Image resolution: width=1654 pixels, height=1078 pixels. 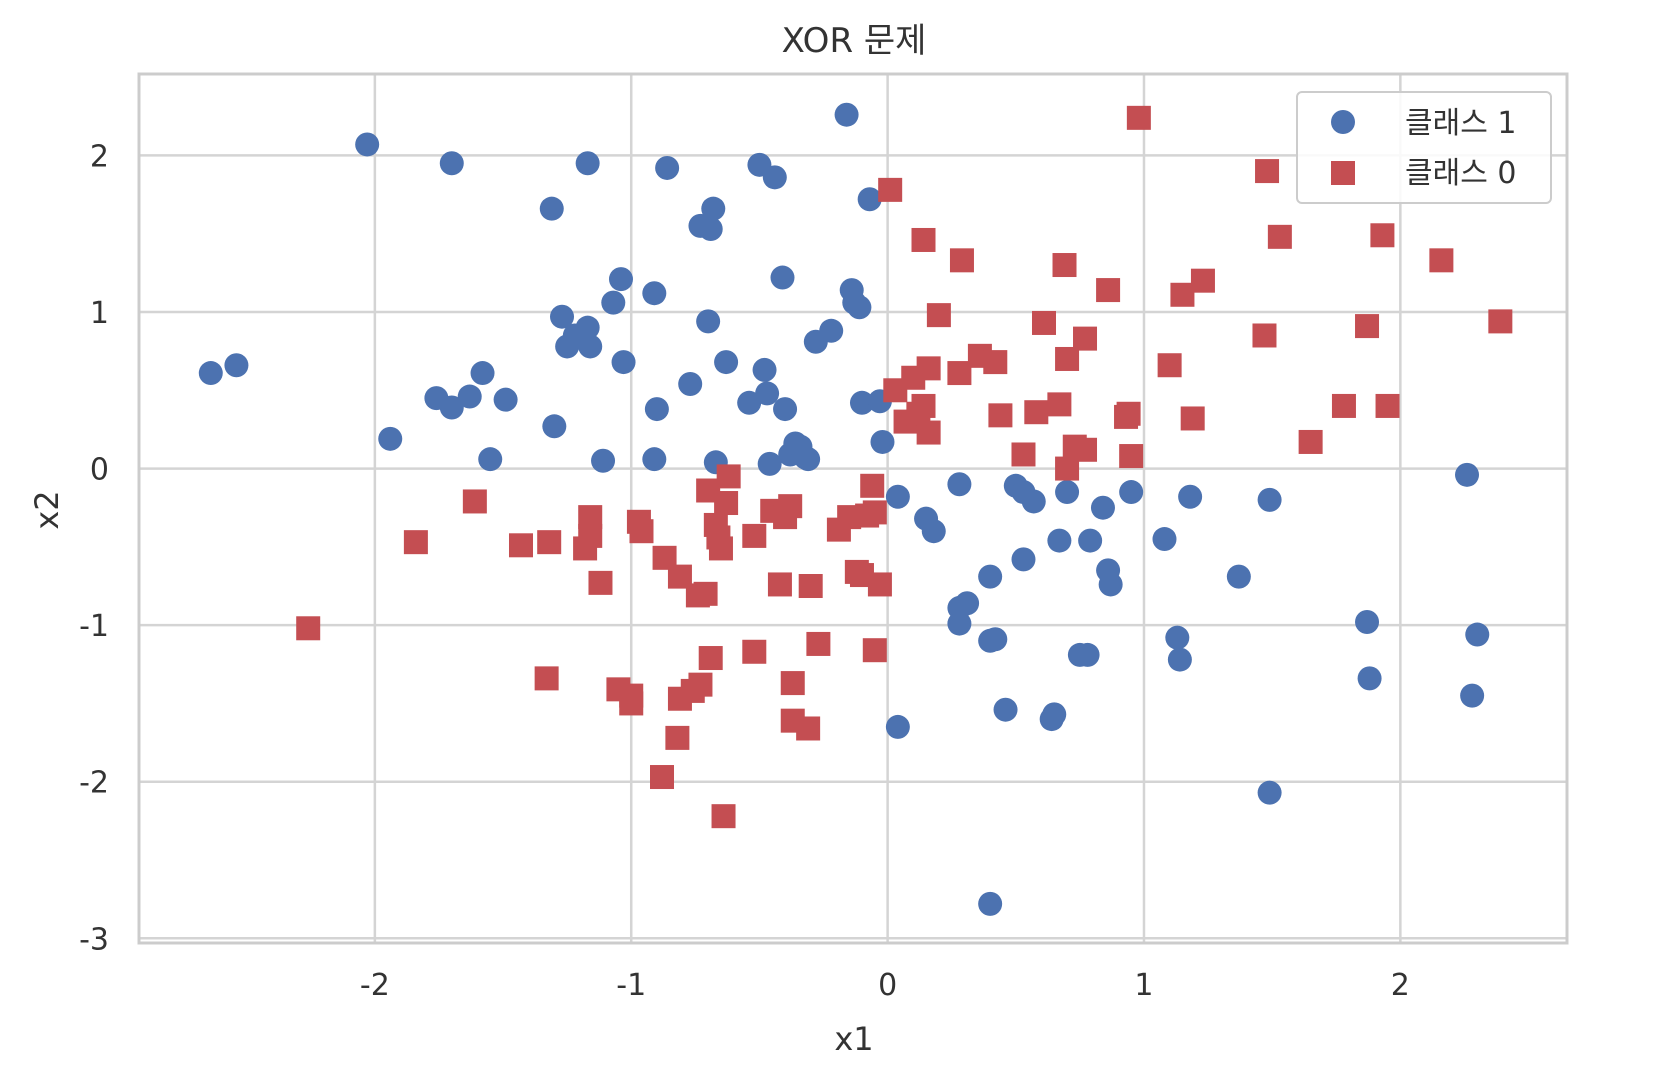 I want to click on y-tick-label: -3, so click(x=94, y=939).